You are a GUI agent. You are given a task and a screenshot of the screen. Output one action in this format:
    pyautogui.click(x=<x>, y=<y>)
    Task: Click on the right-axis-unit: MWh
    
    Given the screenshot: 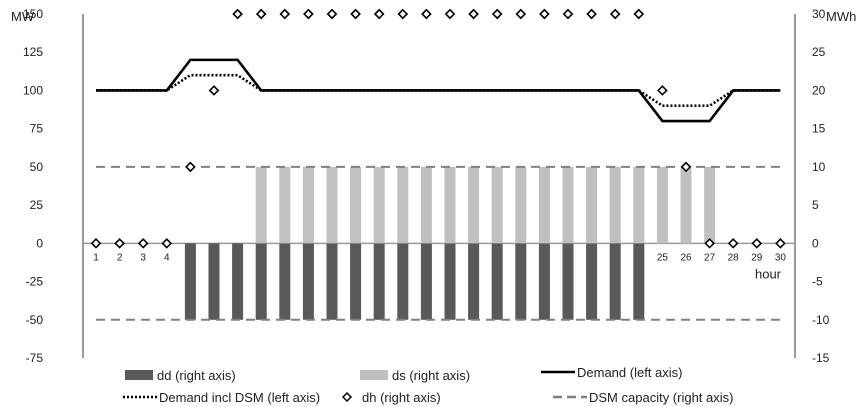 What is the action you would take?
    pyautogui.click(x=841, y=16)
    